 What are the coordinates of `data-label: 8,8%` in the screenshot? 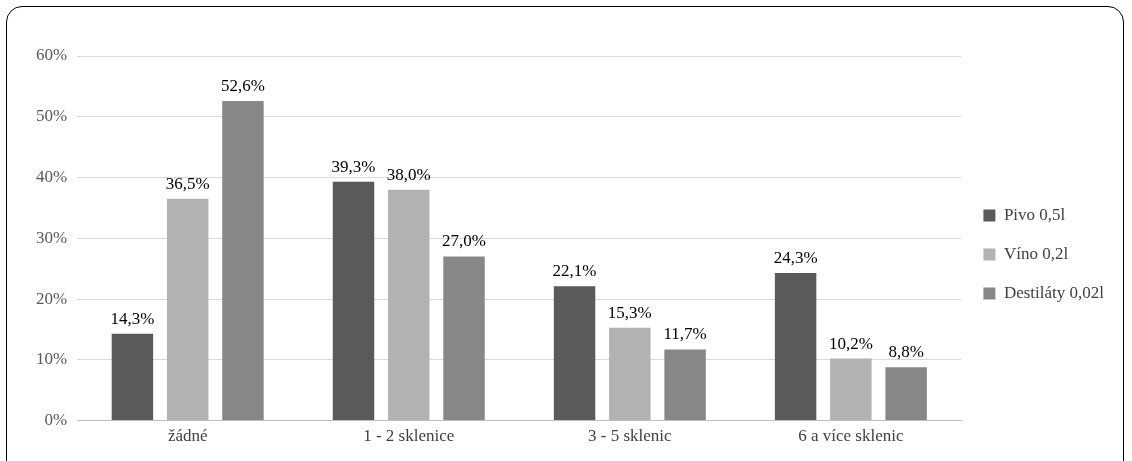 It's located at (906, 352).